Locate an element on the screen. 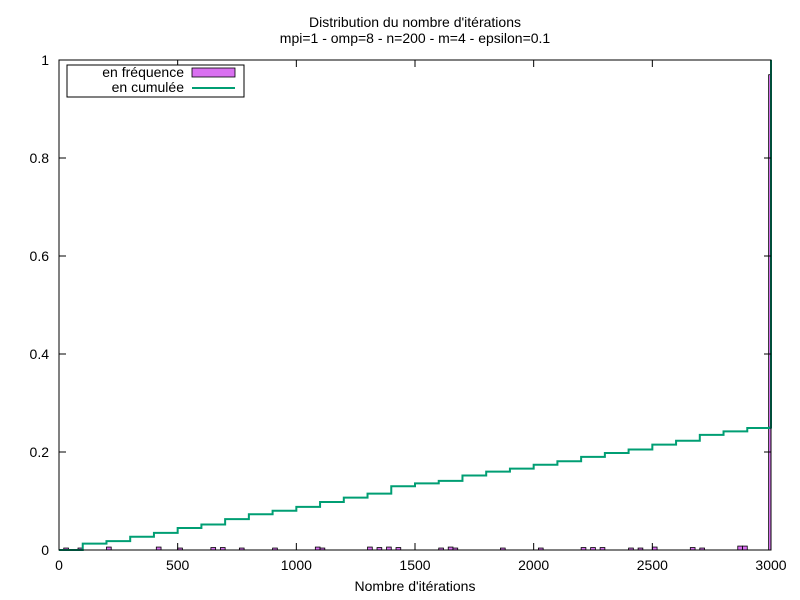  x-tick-label-4: 2000 is located at coordinates (533, 565).